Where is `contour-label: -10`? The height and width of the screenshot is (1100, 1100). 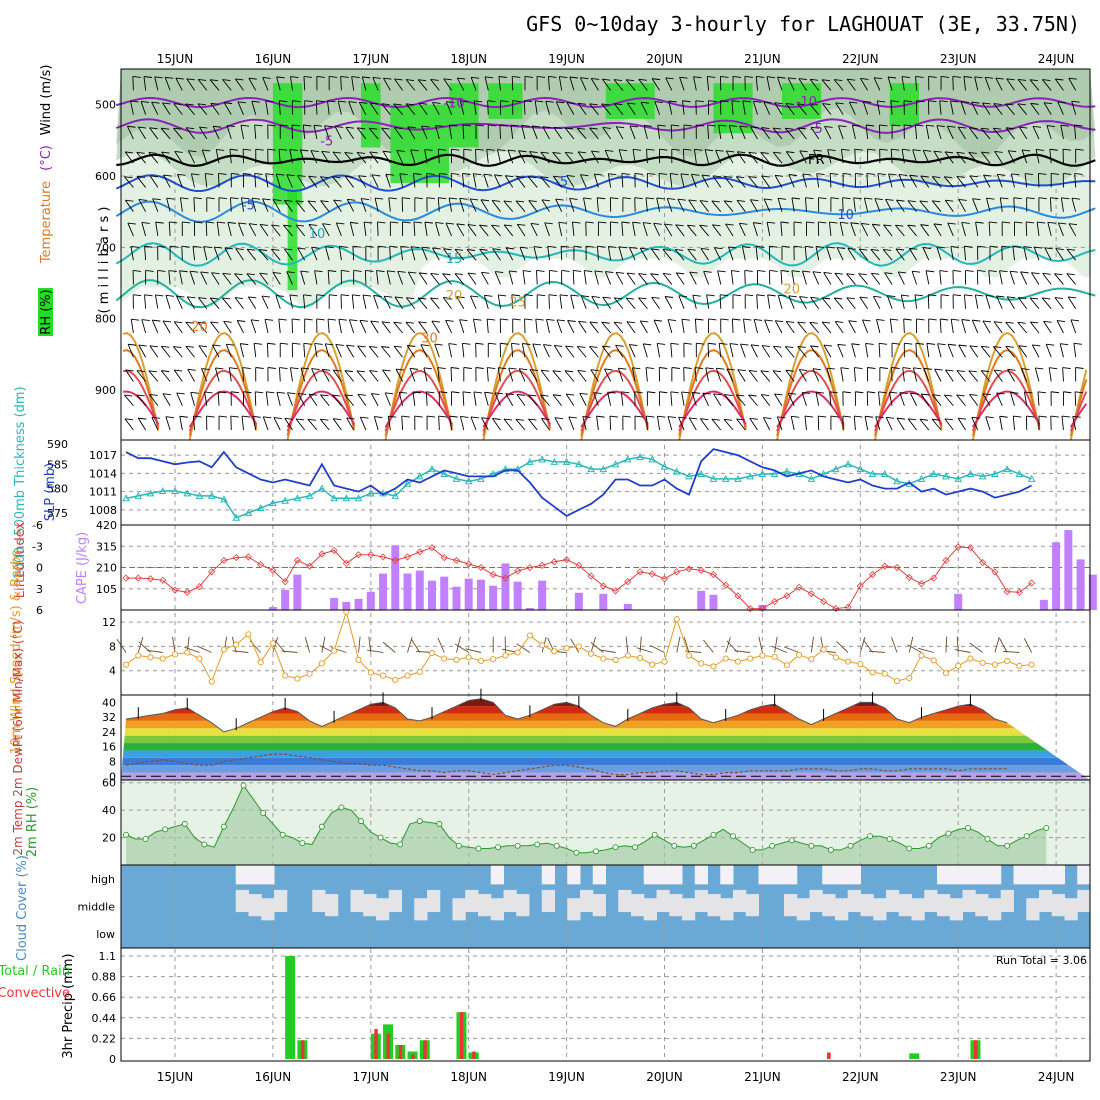 contour-label: -10 is located at coordinates (453, 104).